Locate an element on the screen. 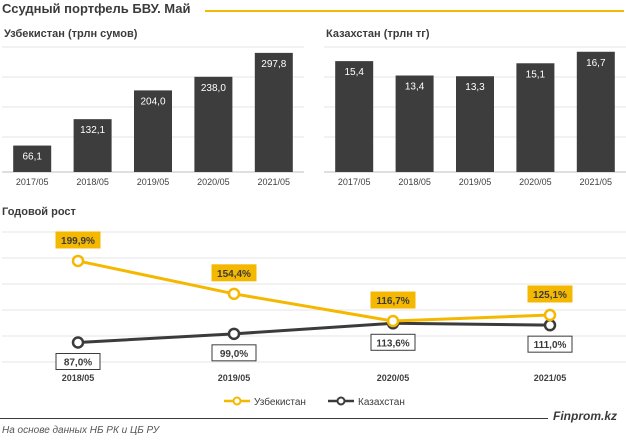 The image size is (626, 442). kazakhstan-growth-label: 111,0% is located at coordinates (550, 345).